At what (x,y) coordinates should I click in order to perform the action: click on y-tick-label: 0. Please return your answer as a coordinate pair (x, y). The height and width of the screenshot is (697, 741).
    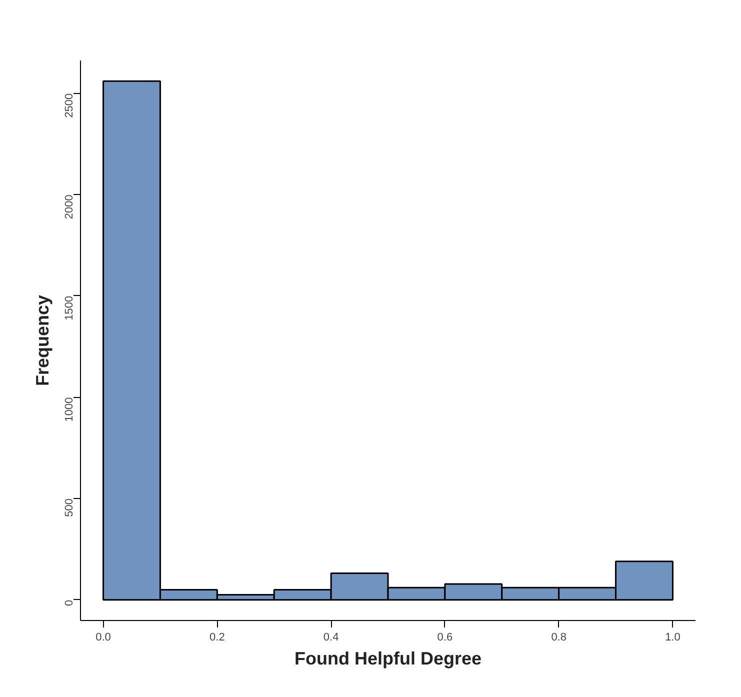
    Looking at the image, I should click on (70, 603).